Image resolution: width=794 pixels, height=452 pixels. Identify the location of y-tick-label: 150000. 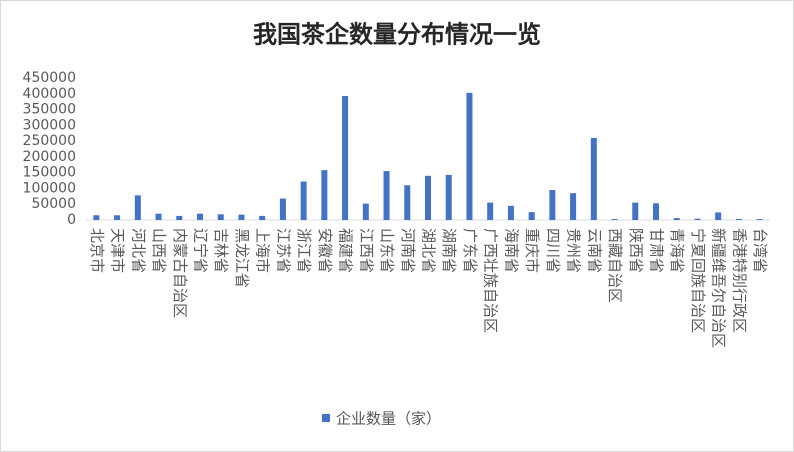
(49, 173).